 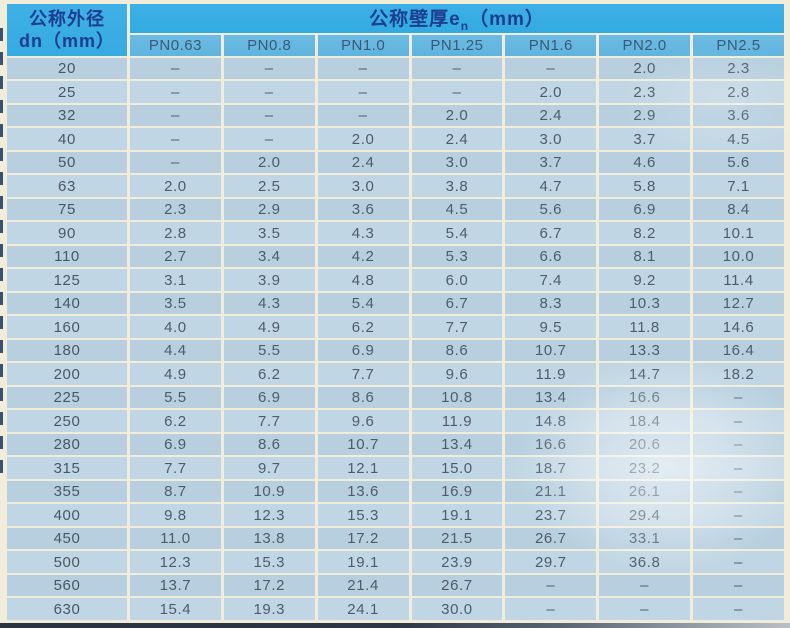 I want to click on thickness-value-cell: 29.4, so click(x=645, y=515).